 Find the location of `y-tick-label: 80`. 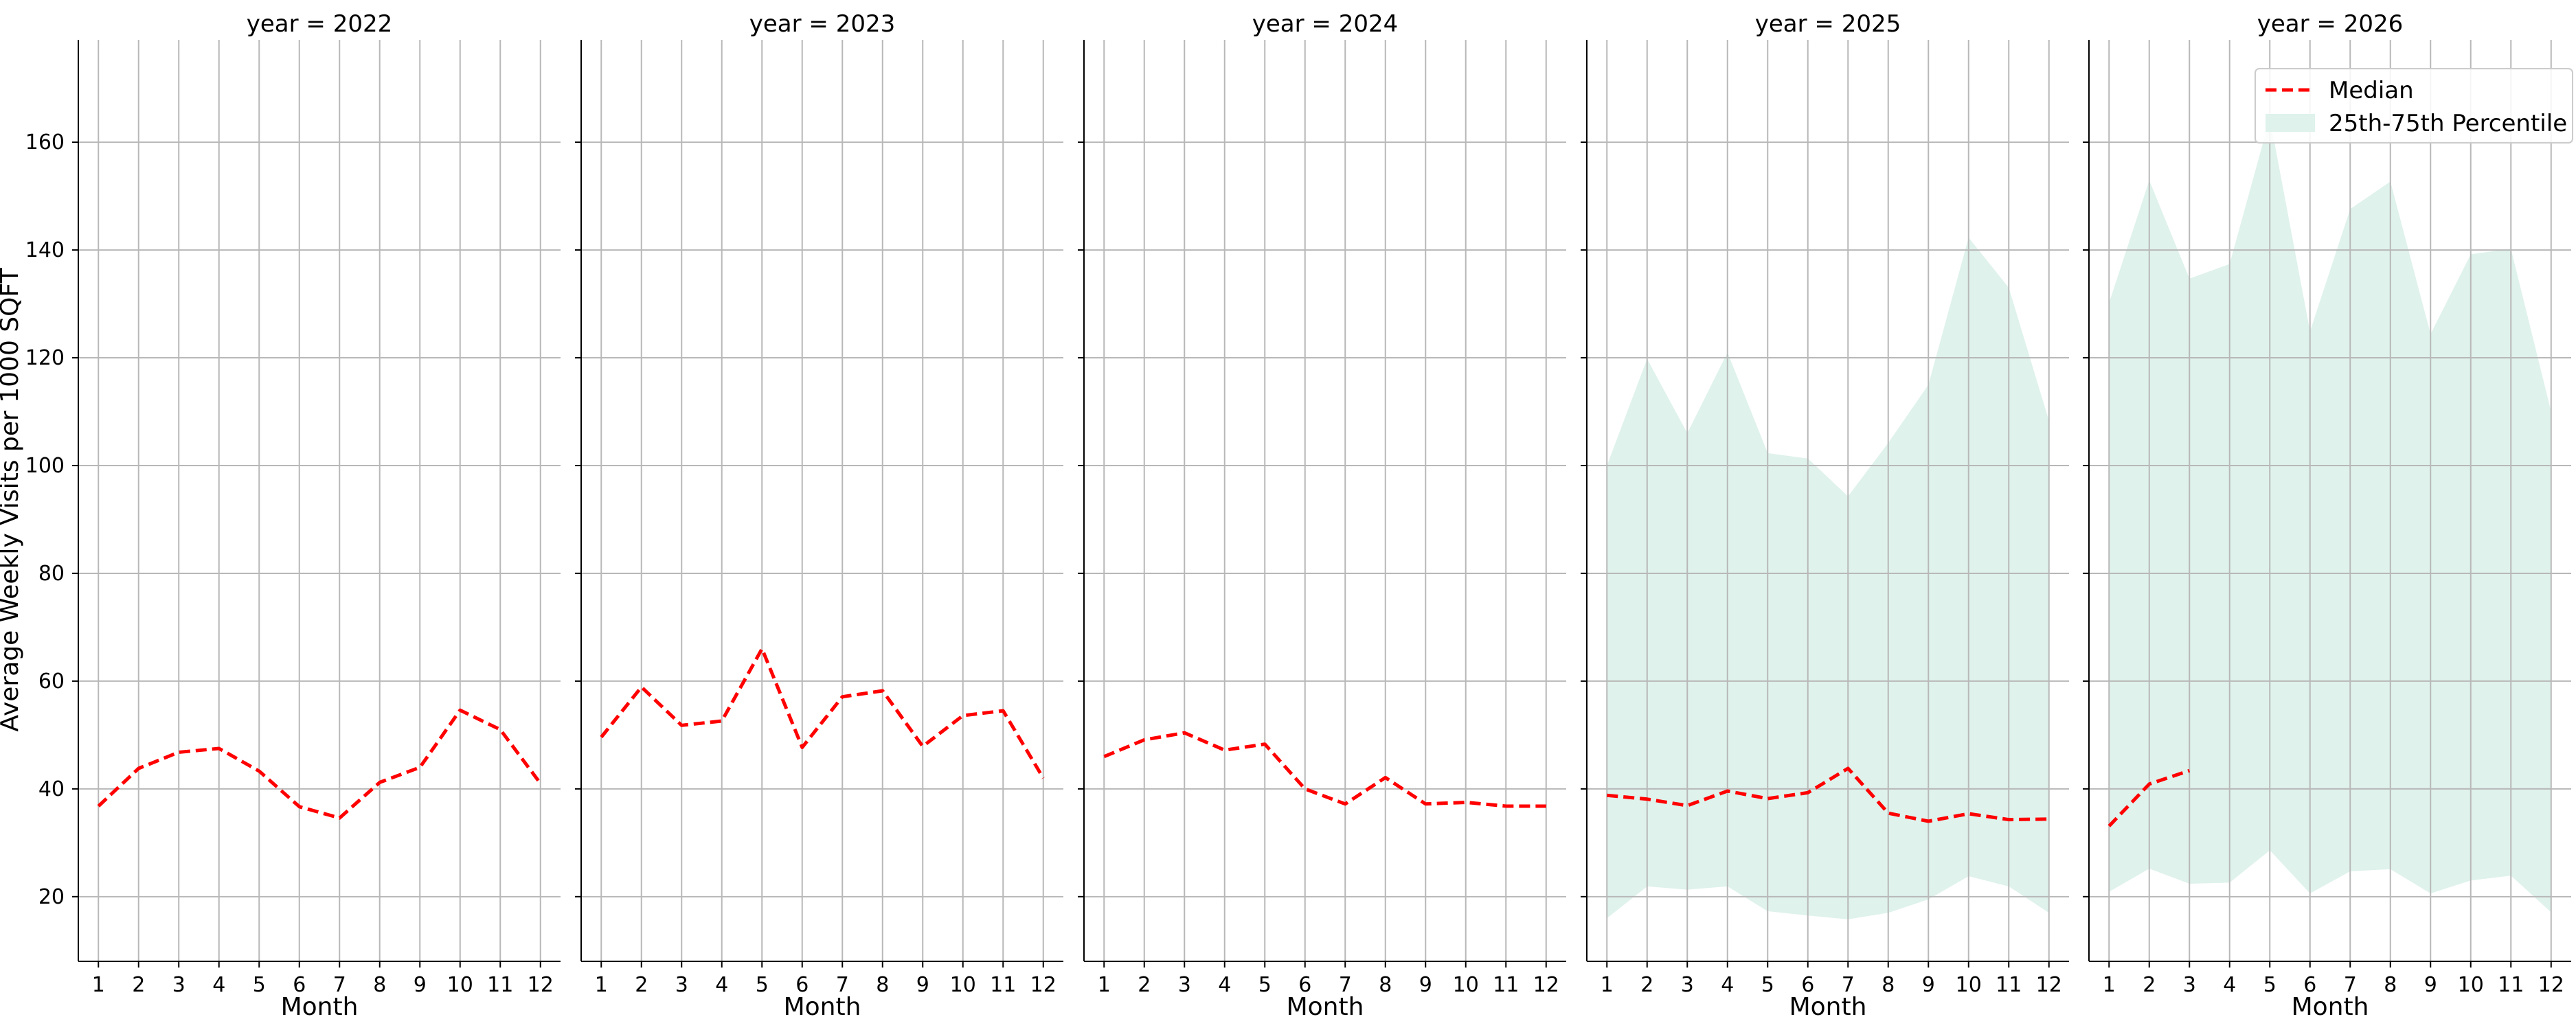

y-tick-label: 80 is located at coordinates (51, 574).